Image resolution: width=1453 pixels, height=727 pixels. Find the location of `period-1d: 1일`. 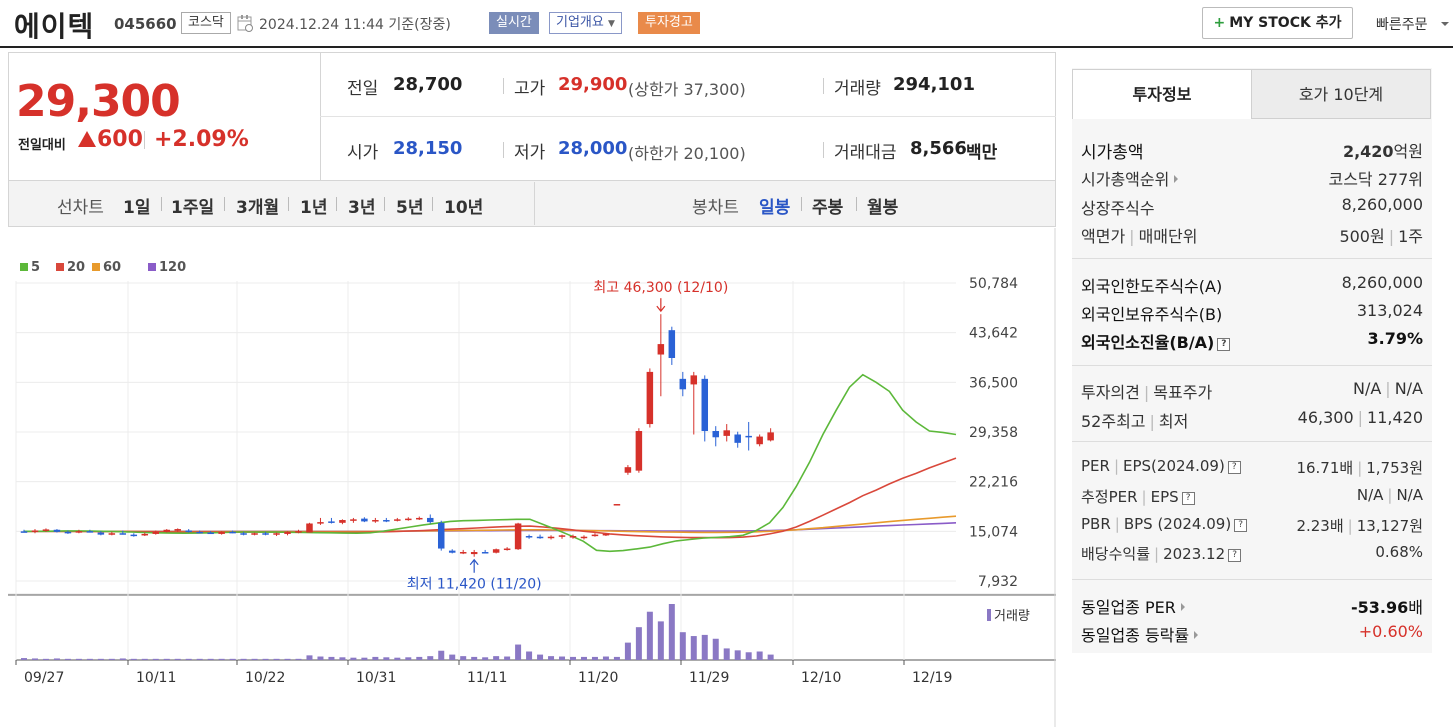

period-1d: 1일 is located at coordinates (137, 208).